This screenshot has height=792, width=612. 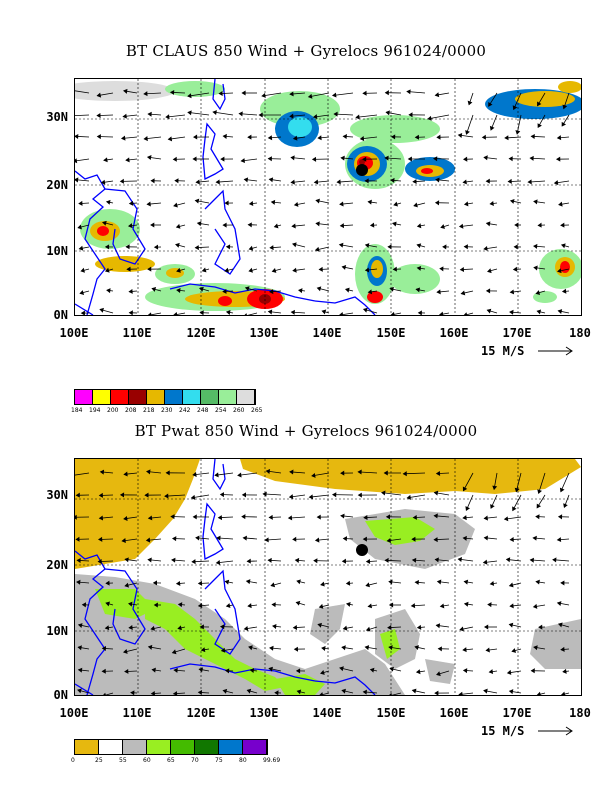 What do you see at coordinates (517, 713) in the screenshot?
I see `lon-label-170e-2: 170E` at bounding box center [517, 713].